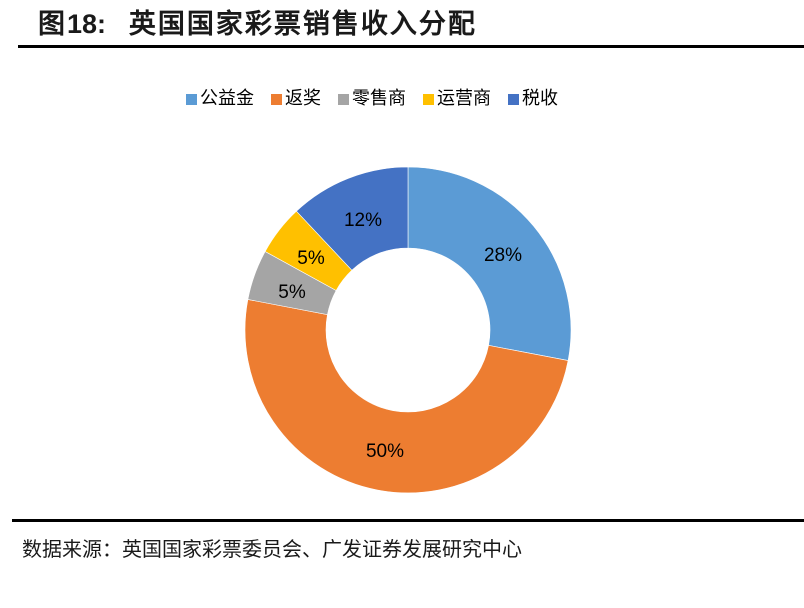 The width and height of the screenshot is (804, 608). I want to click on figure-number: 18:, so click(87, 24).